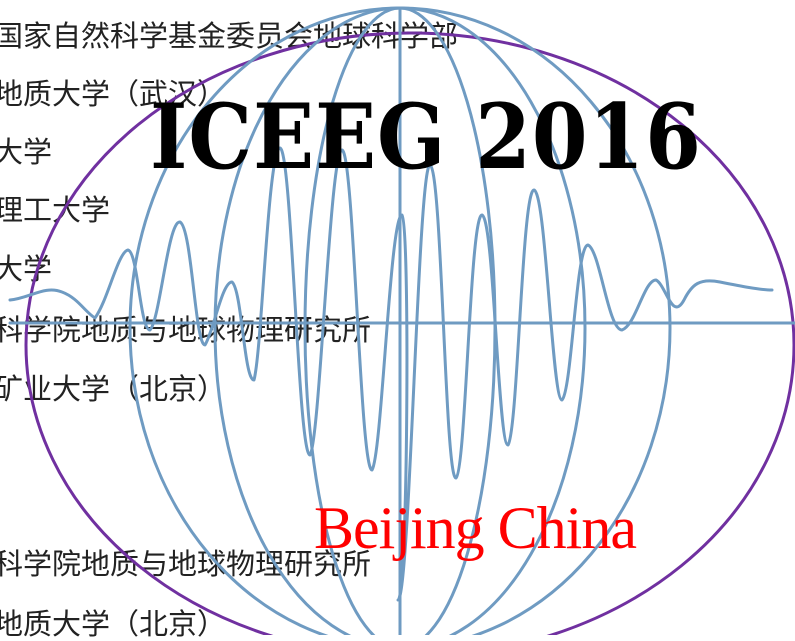 This screenshot has width=795, height=641. I want to click on org-line-3: 大学, so click(26, 152).